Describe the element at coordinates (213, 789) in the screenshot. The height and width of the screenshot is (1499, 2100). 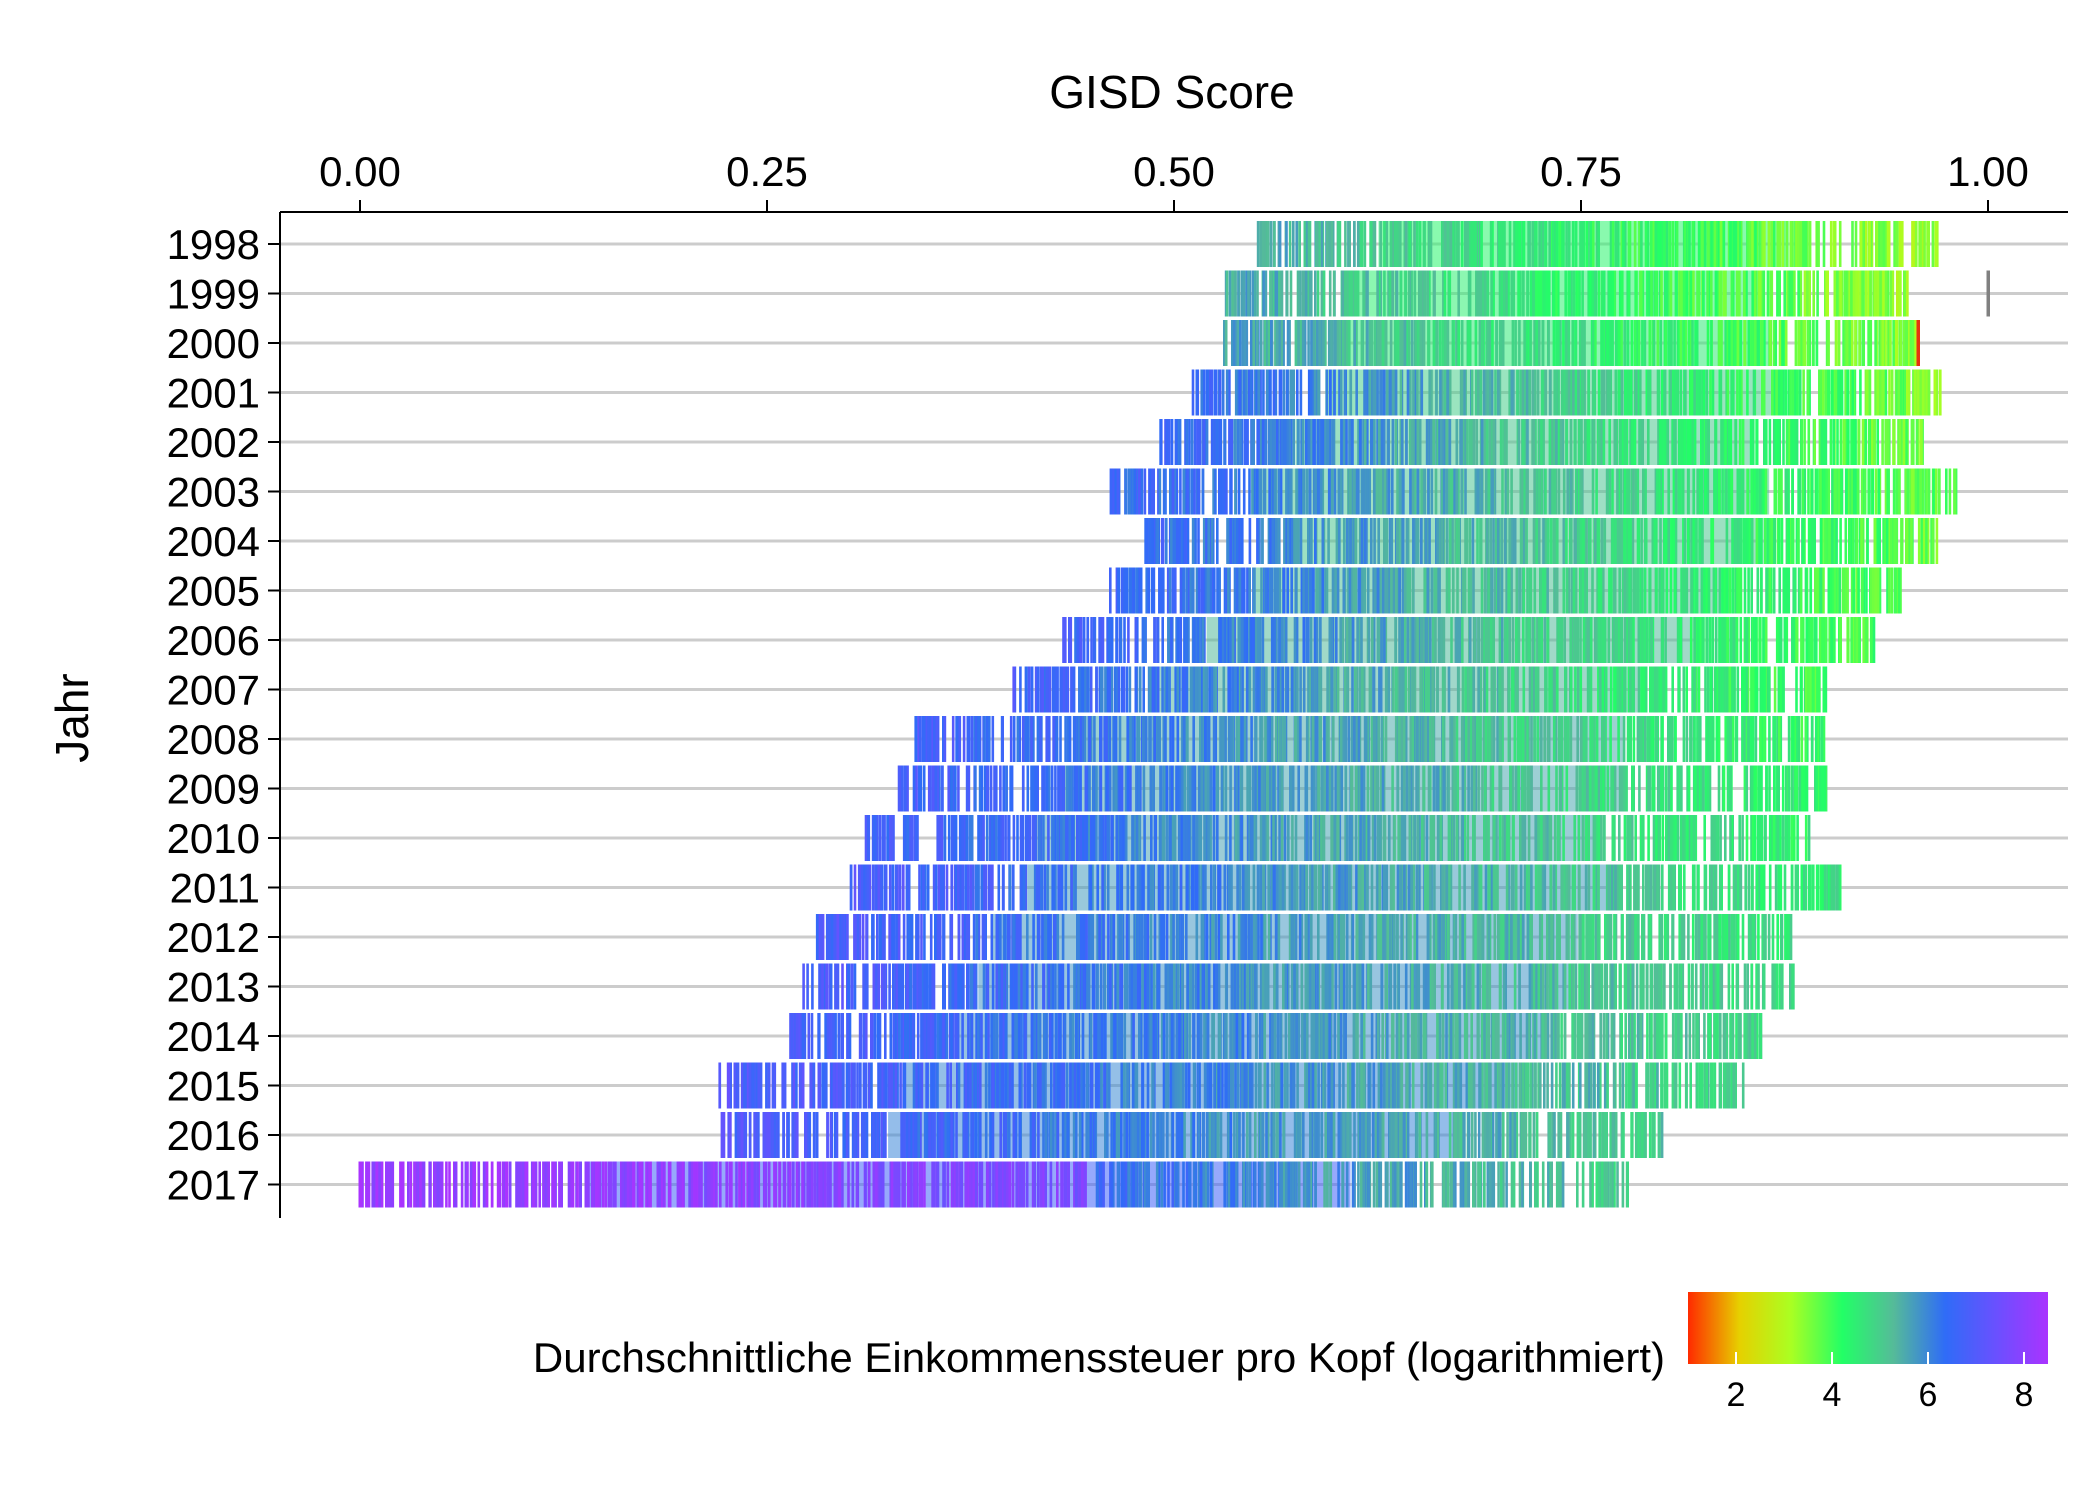
I see `y-tick-label-2009: 2009` at that location.